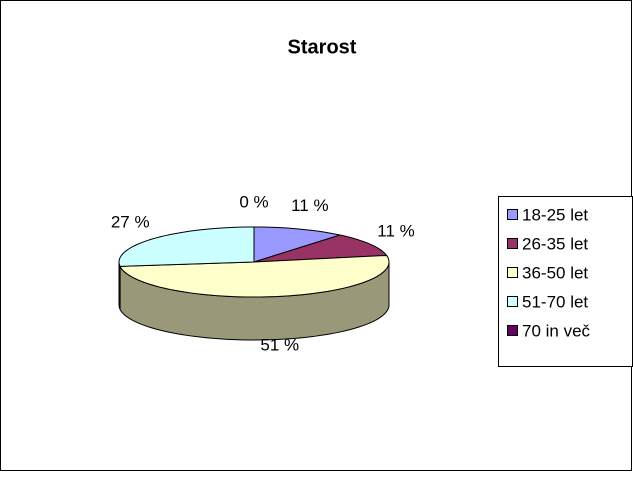 The width and height of the screenshot is (633, 477). What do you see at coordinates (555, 301) in the screenshot?
I see `legend-label: 51-70 let` at bounding box center [555, 301].